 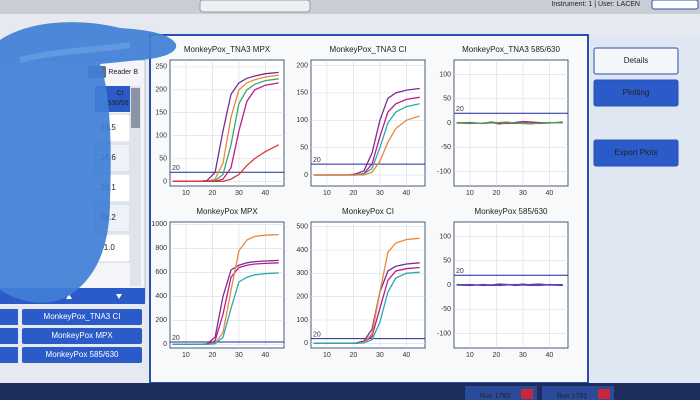 I want to click on reader-label: Reader B, so click(x=123, y=72).